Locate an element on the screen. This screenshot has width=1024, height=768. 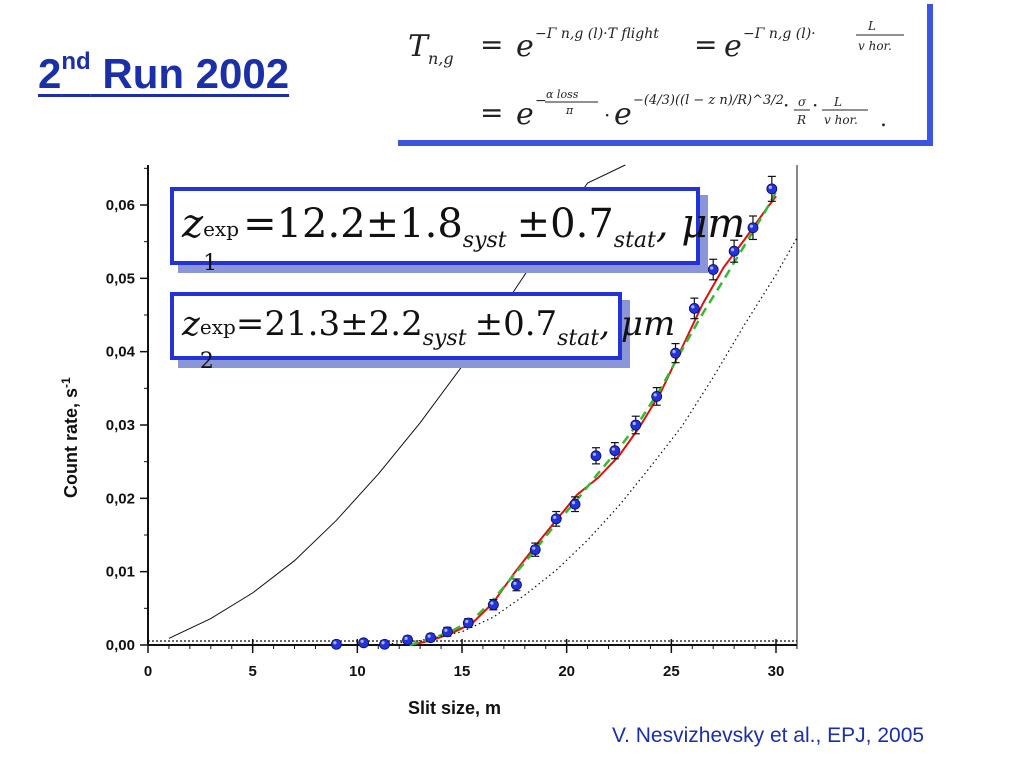
formula-frac-num-3: σ is located at coordinates (802, 102).